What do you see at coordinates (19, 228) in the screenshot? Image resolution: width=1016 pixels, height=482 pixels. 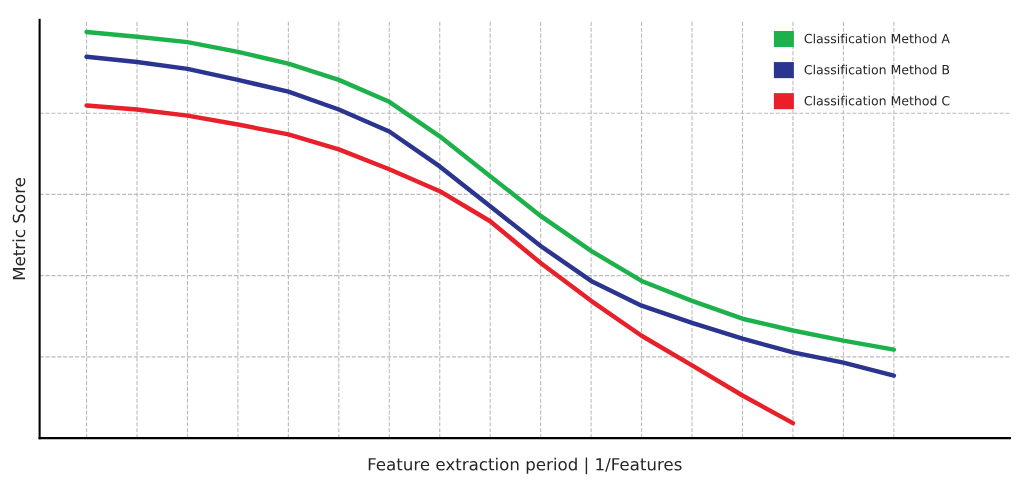 I see `y-axis-title: Metric Score` at bounding box center [19, 228].